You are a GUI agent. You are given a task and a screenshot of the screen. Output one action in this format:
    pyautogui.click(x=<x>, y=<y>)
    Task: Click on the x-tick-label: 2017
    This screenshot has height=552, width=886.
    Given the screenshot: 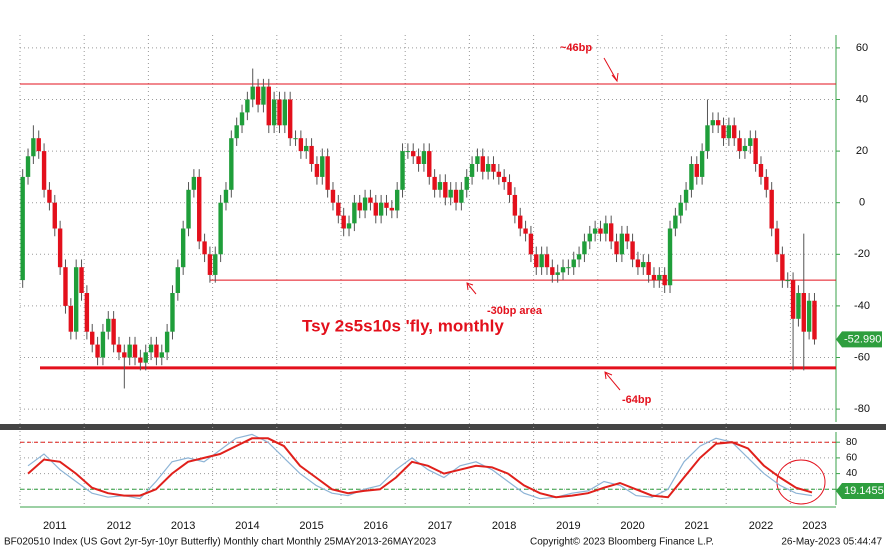 What is the action you would take?
    pyautogui.click(x=440, y=526)
    